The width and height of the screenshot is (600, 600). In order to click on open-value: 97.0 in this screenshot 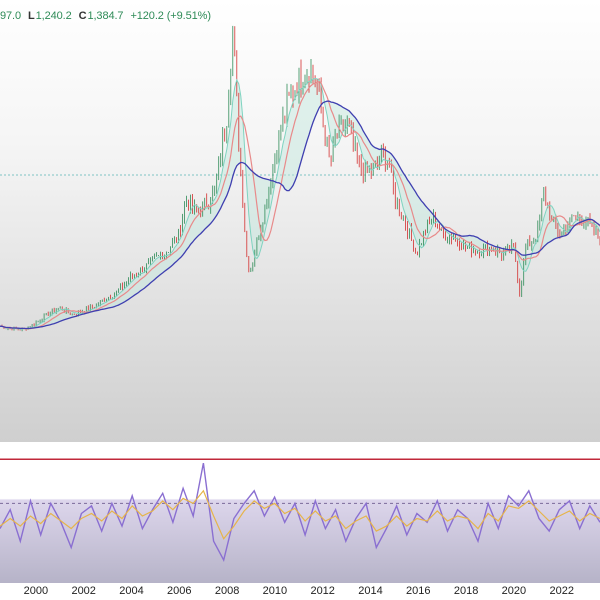, I will do `click(11, 16)`.